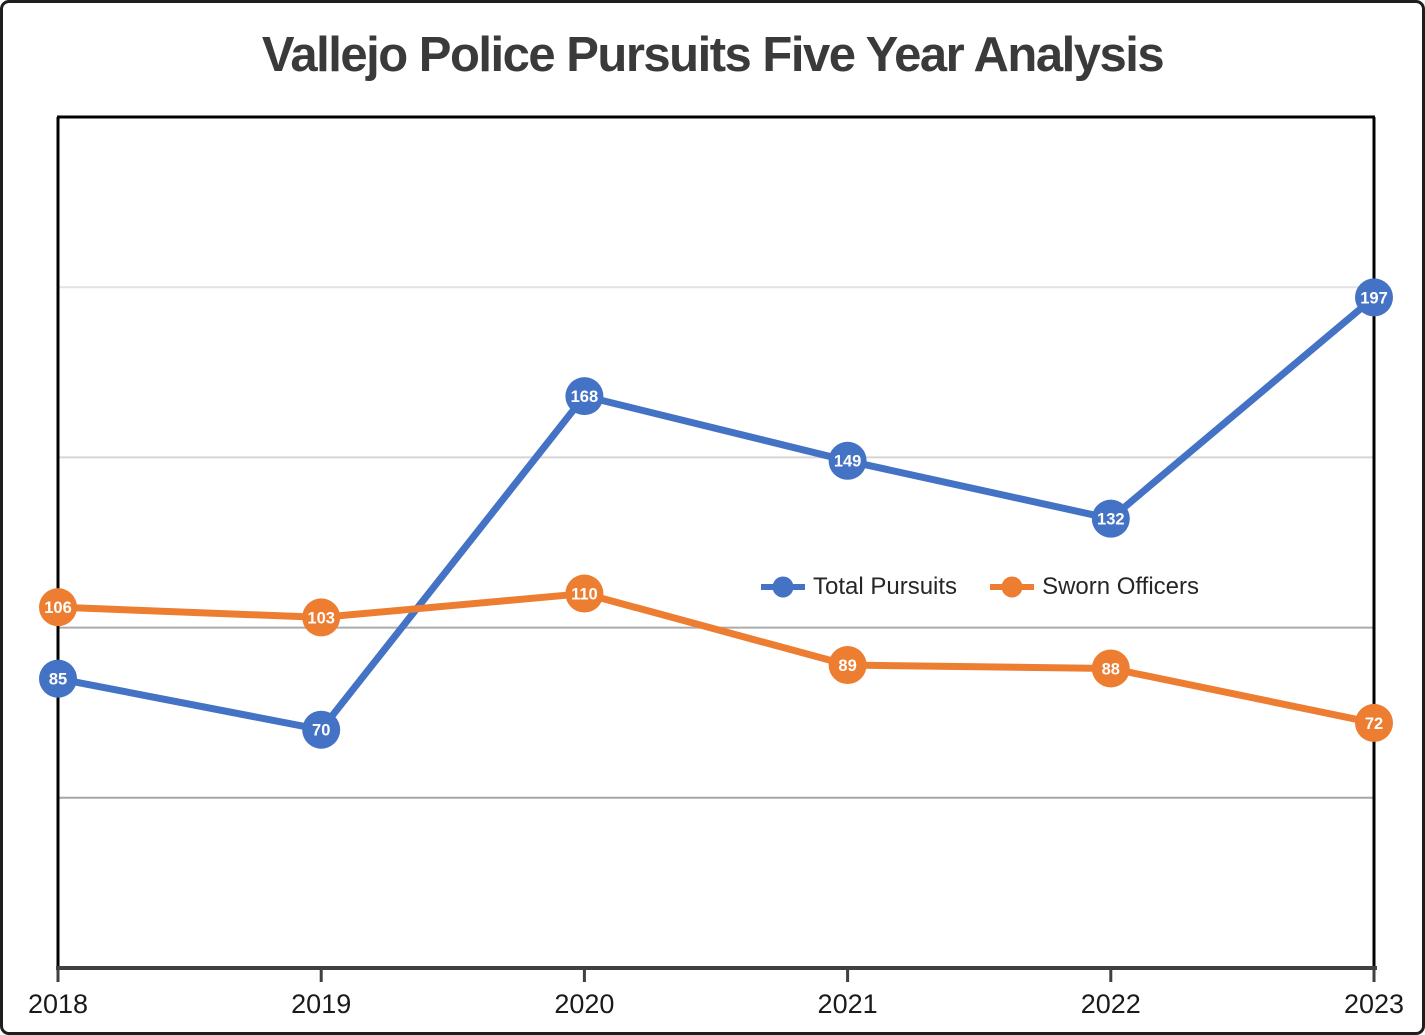 This screenshot has width=1425, height=1035. I want to click on data-point-label-1-2020: 110, so click(584, 595).